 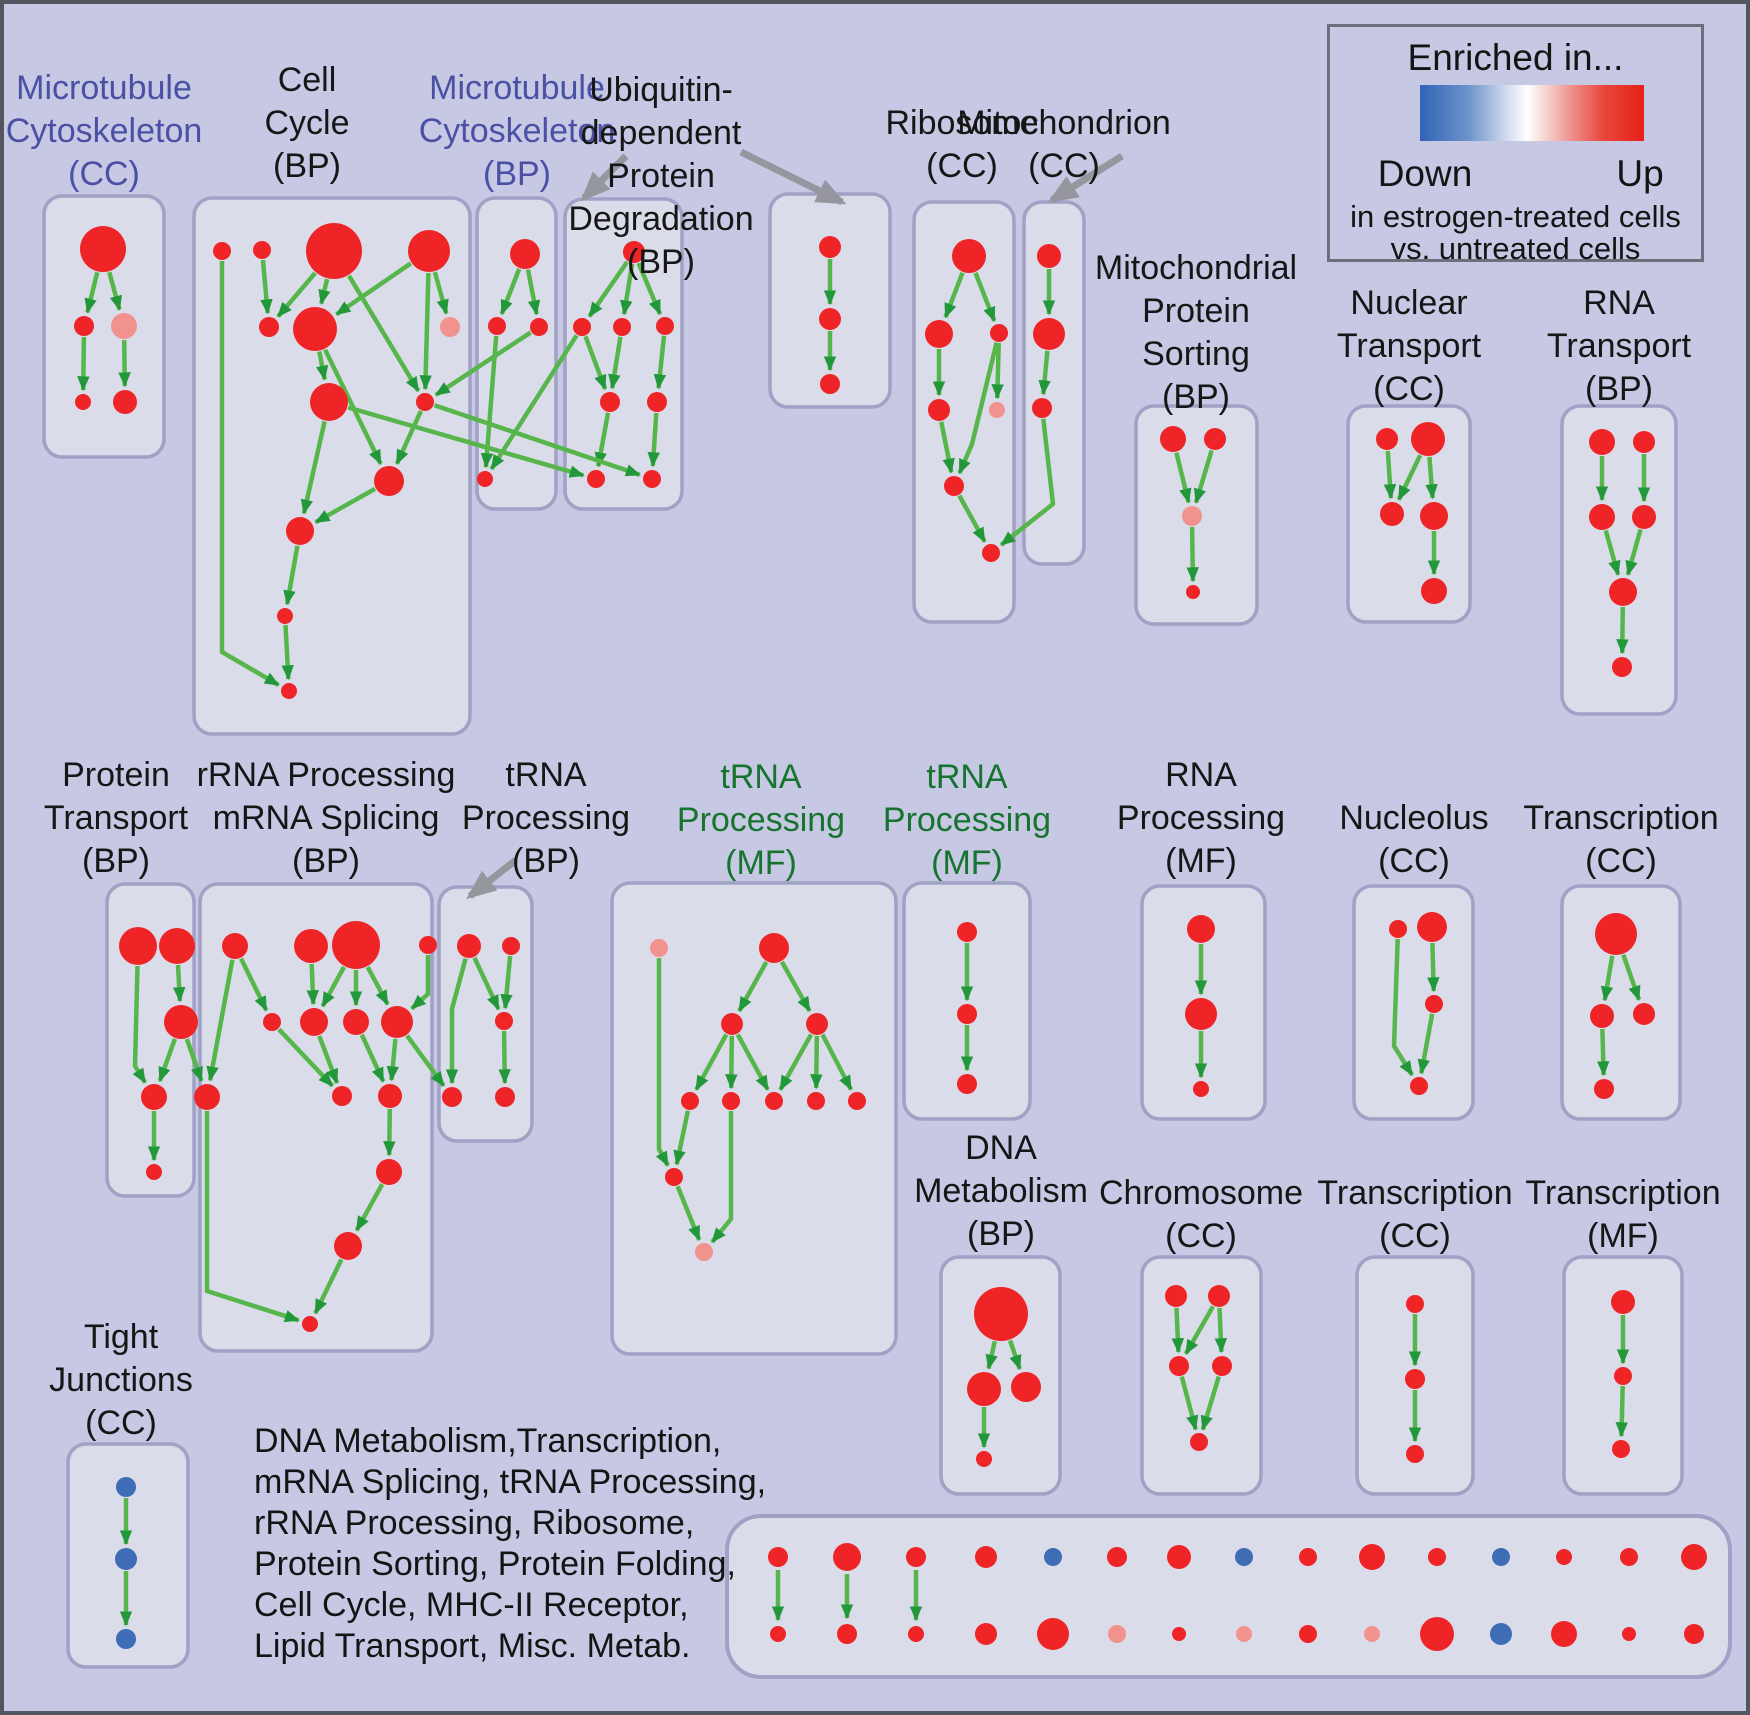 I want to click on edge-pt2-pt3, so click(x=179, y=983).